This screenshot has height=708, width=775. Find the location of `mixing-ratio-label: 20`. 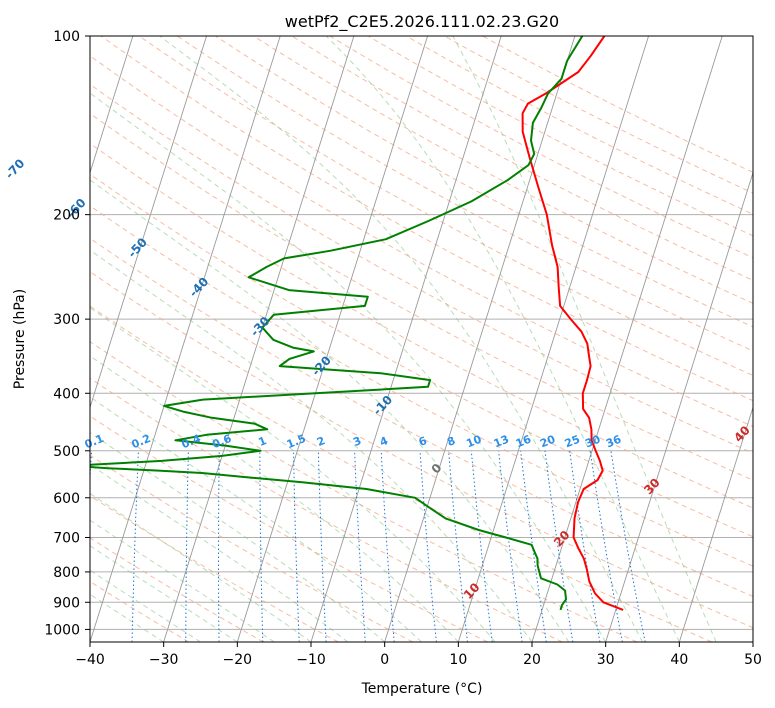

mixing-ratio-label: 20 is located at coordinates (547, 442).